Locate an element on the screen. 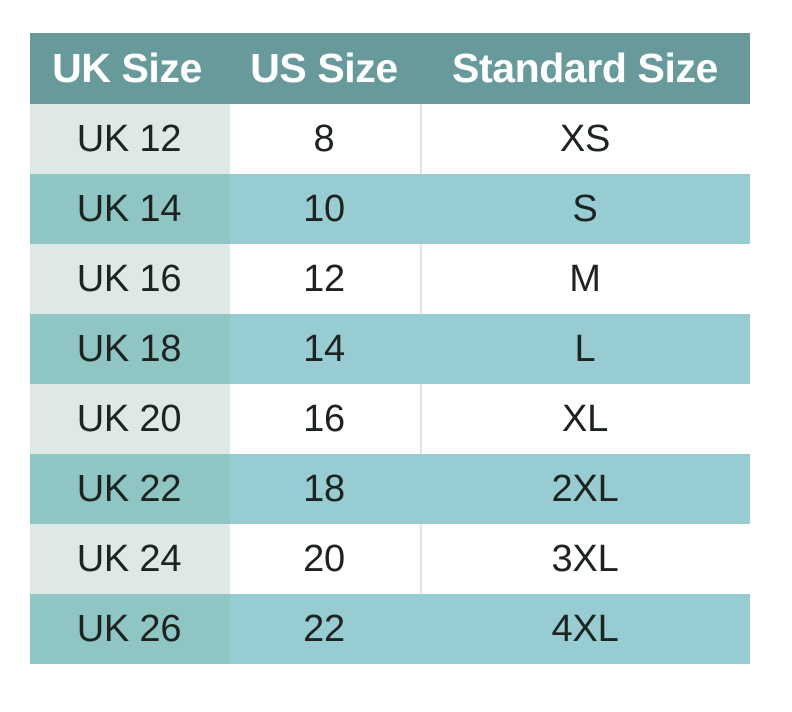 This screenshot has width=792, height=712. cell-uk-size: UK 24 is located at coordinates (129, 559).